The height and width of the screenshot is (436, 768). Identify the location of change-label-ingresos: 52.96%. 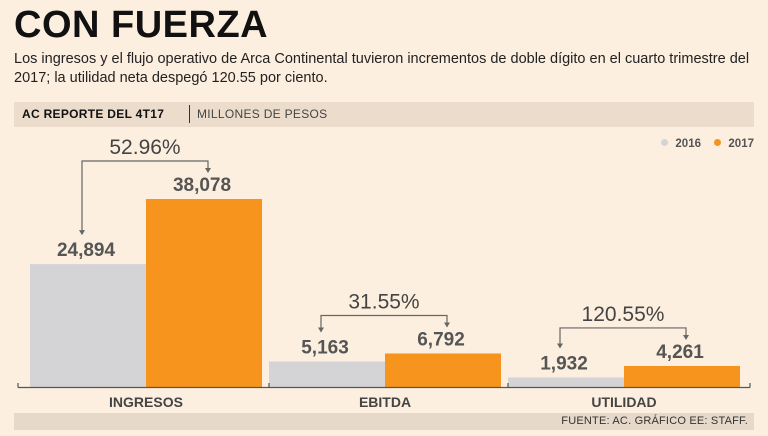
(144, 147).